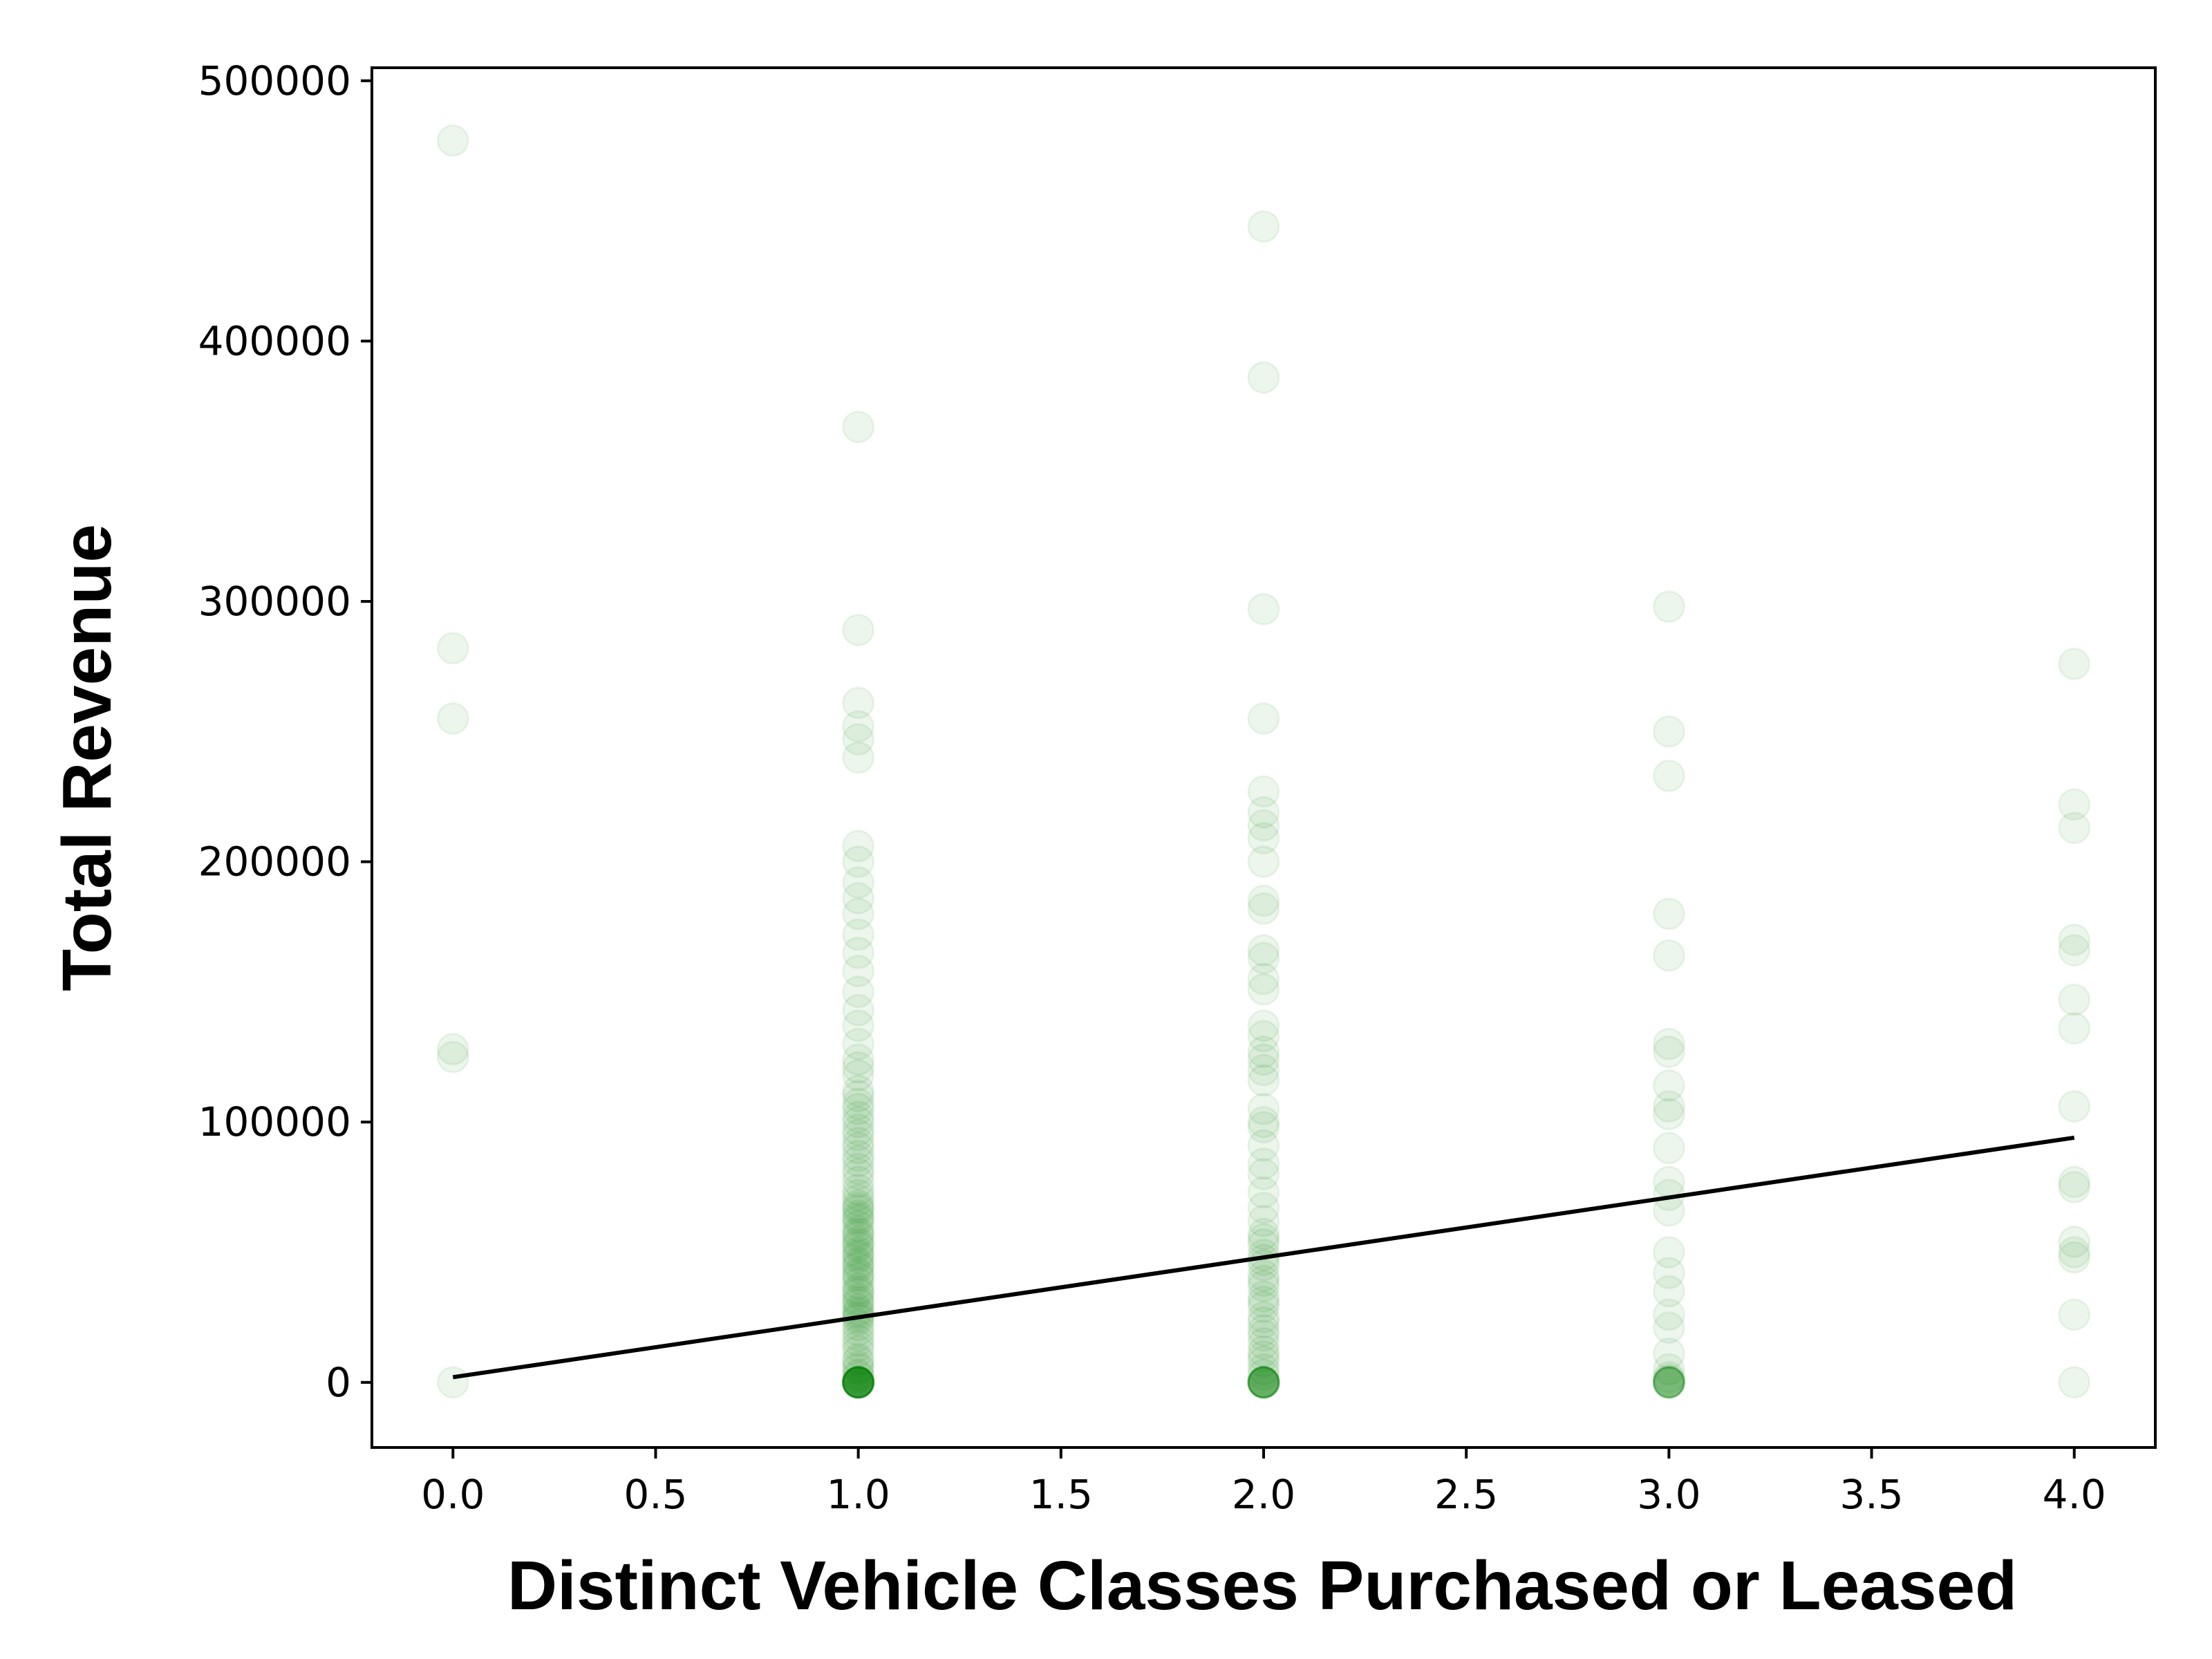  I want to click on y-tick-label: 300000, so click(274, 602).